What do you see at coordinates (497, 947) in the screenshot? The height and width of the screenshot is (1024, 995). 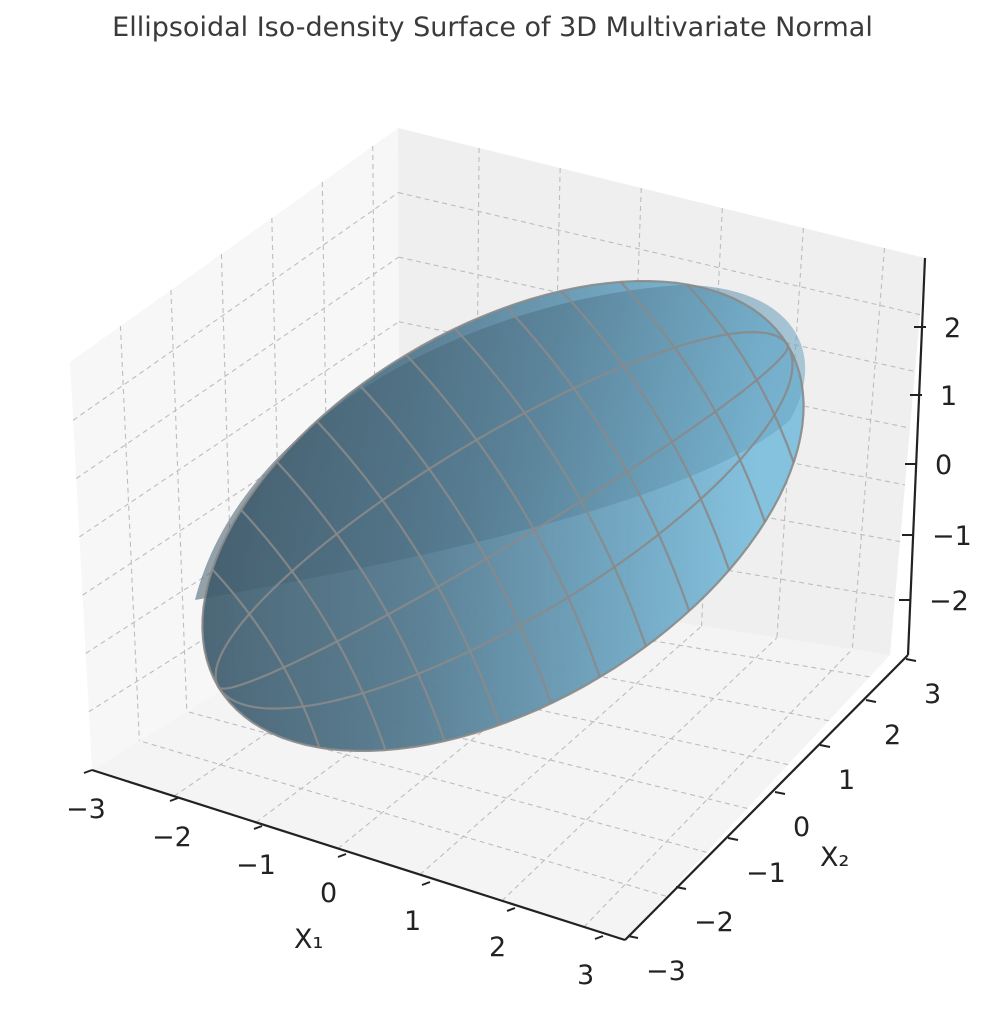 I see `x-tick-label: 2` at bounding box center [497, 947].